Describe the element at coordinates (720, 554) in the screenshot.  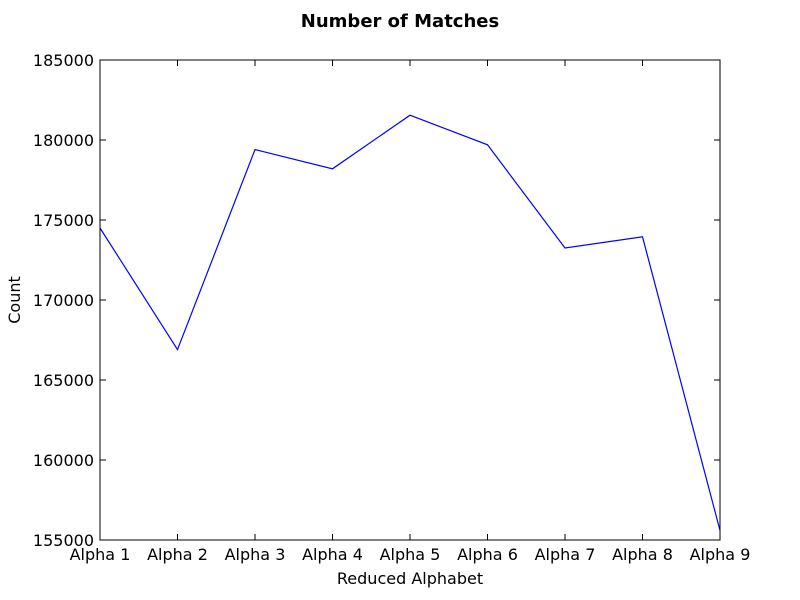
I see `x-tick-label: Alpha 9` at that location.